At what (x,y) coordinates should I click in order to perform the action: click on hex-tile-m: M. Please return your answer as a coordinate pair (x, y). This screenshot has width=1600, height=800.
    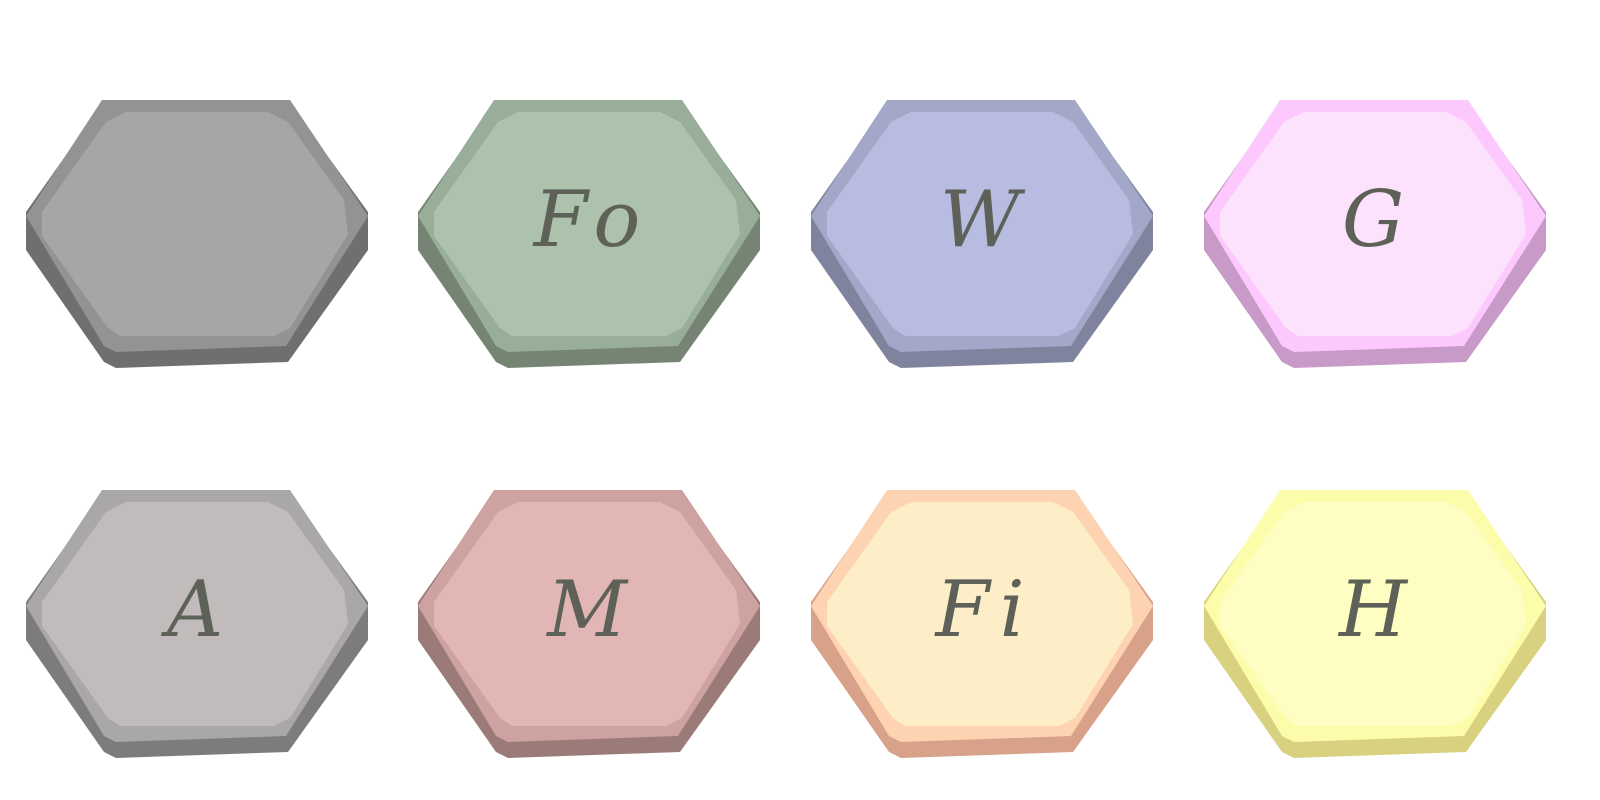
    Looking at the image, I should click on (592, 628).